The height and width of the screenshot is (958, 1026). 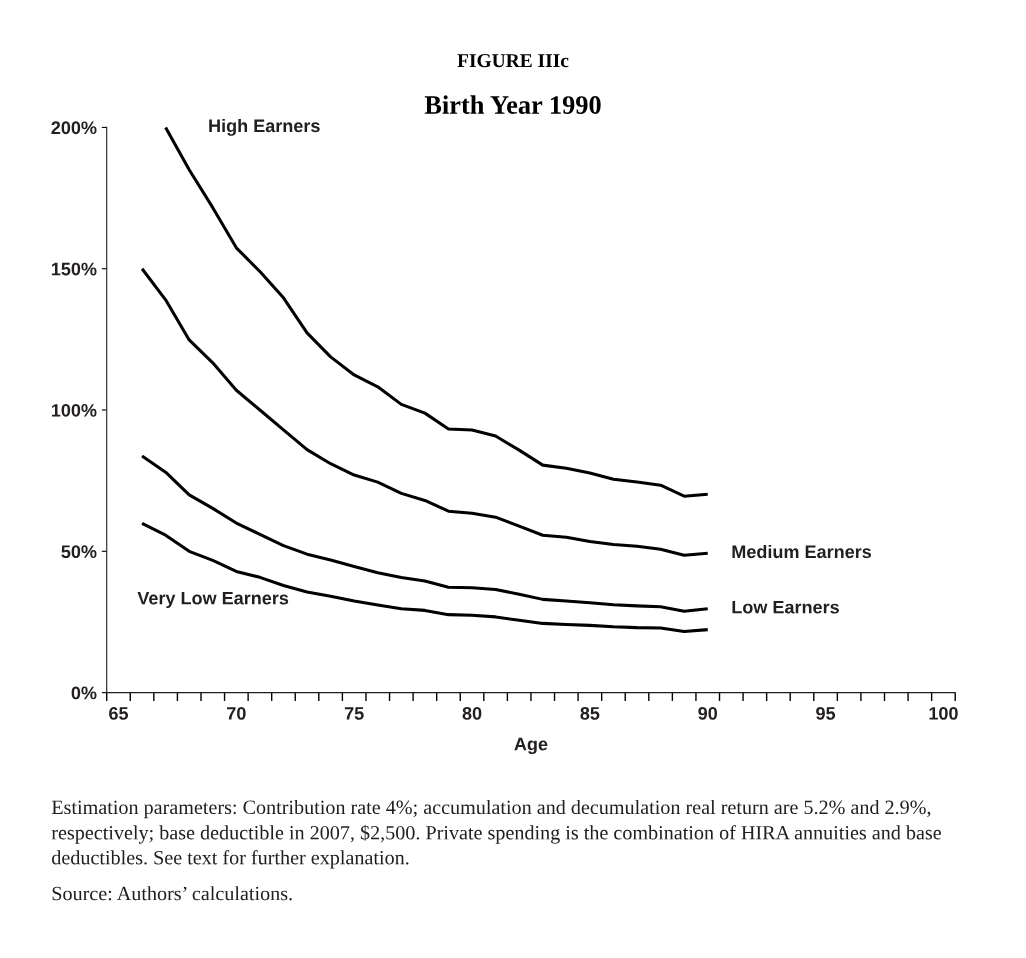 What do you see at coordinates (802, 551) in the screenshot?
I see `series-label: Medium Earners` at bounding box center [802, 551].